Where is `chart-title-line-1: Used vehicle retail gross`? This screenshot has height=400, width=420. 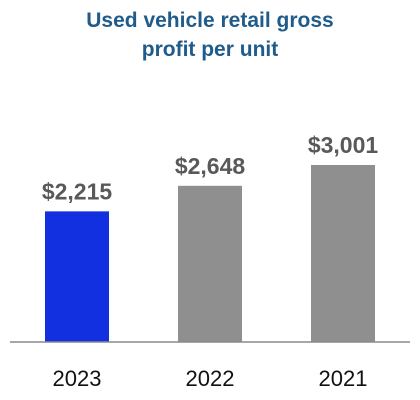
chart-title-line-1: Used vehicle retail gross is located at coordinates (210, 20).